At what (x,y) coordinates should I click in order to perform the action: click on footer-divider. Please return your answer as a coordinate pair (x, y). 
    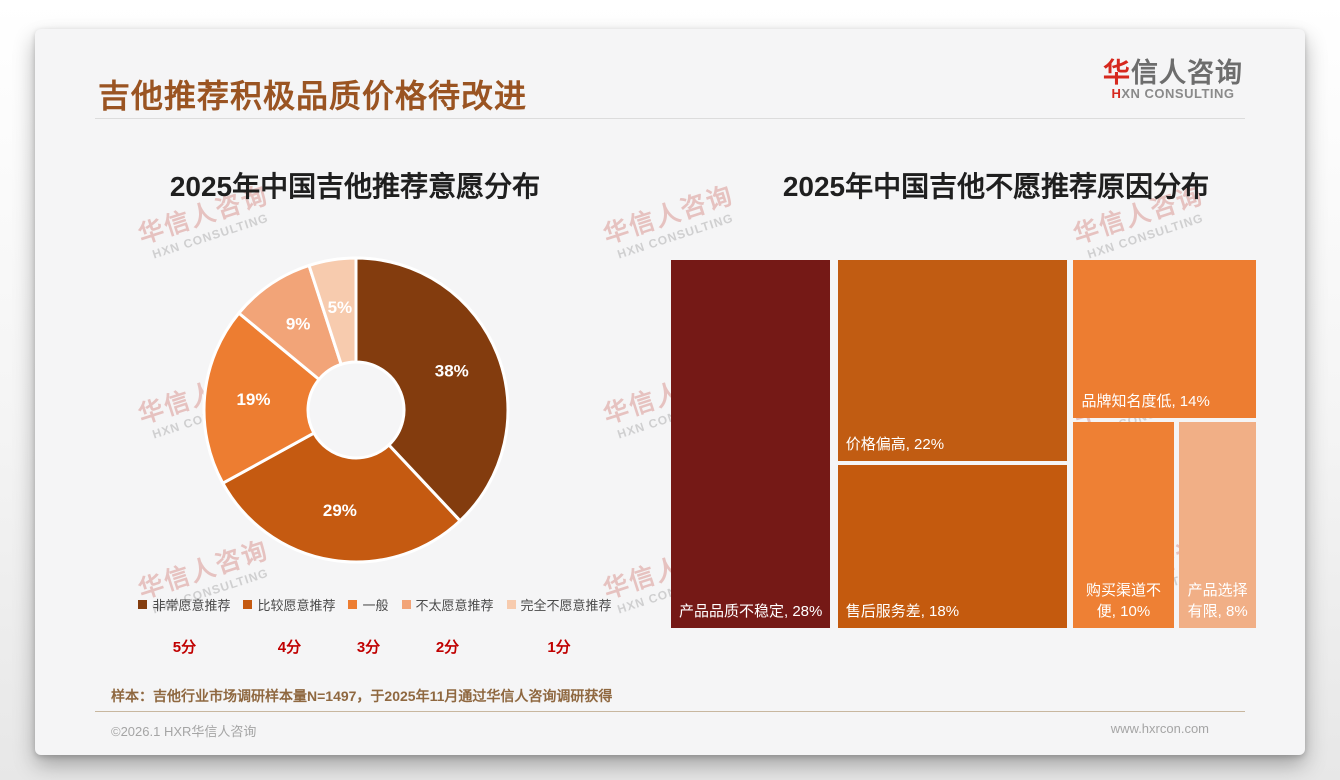
    Looking at the image, I should click on (670, 711).